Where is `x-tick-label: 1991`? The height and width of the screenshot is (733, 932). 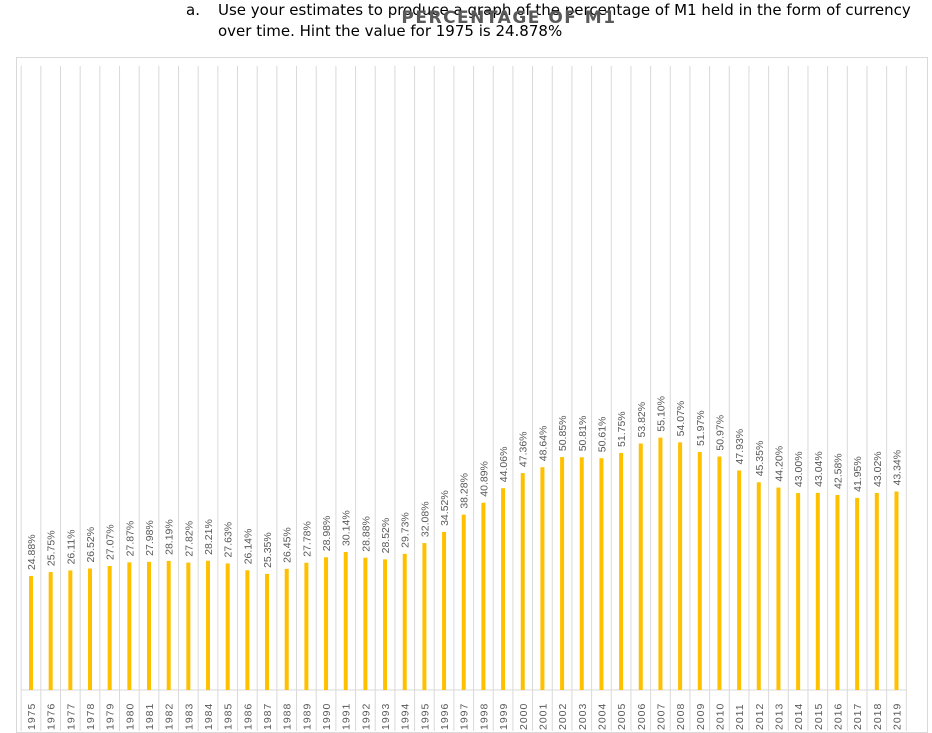
x-tick-label: 1991 is located at coordinates (347, 716).